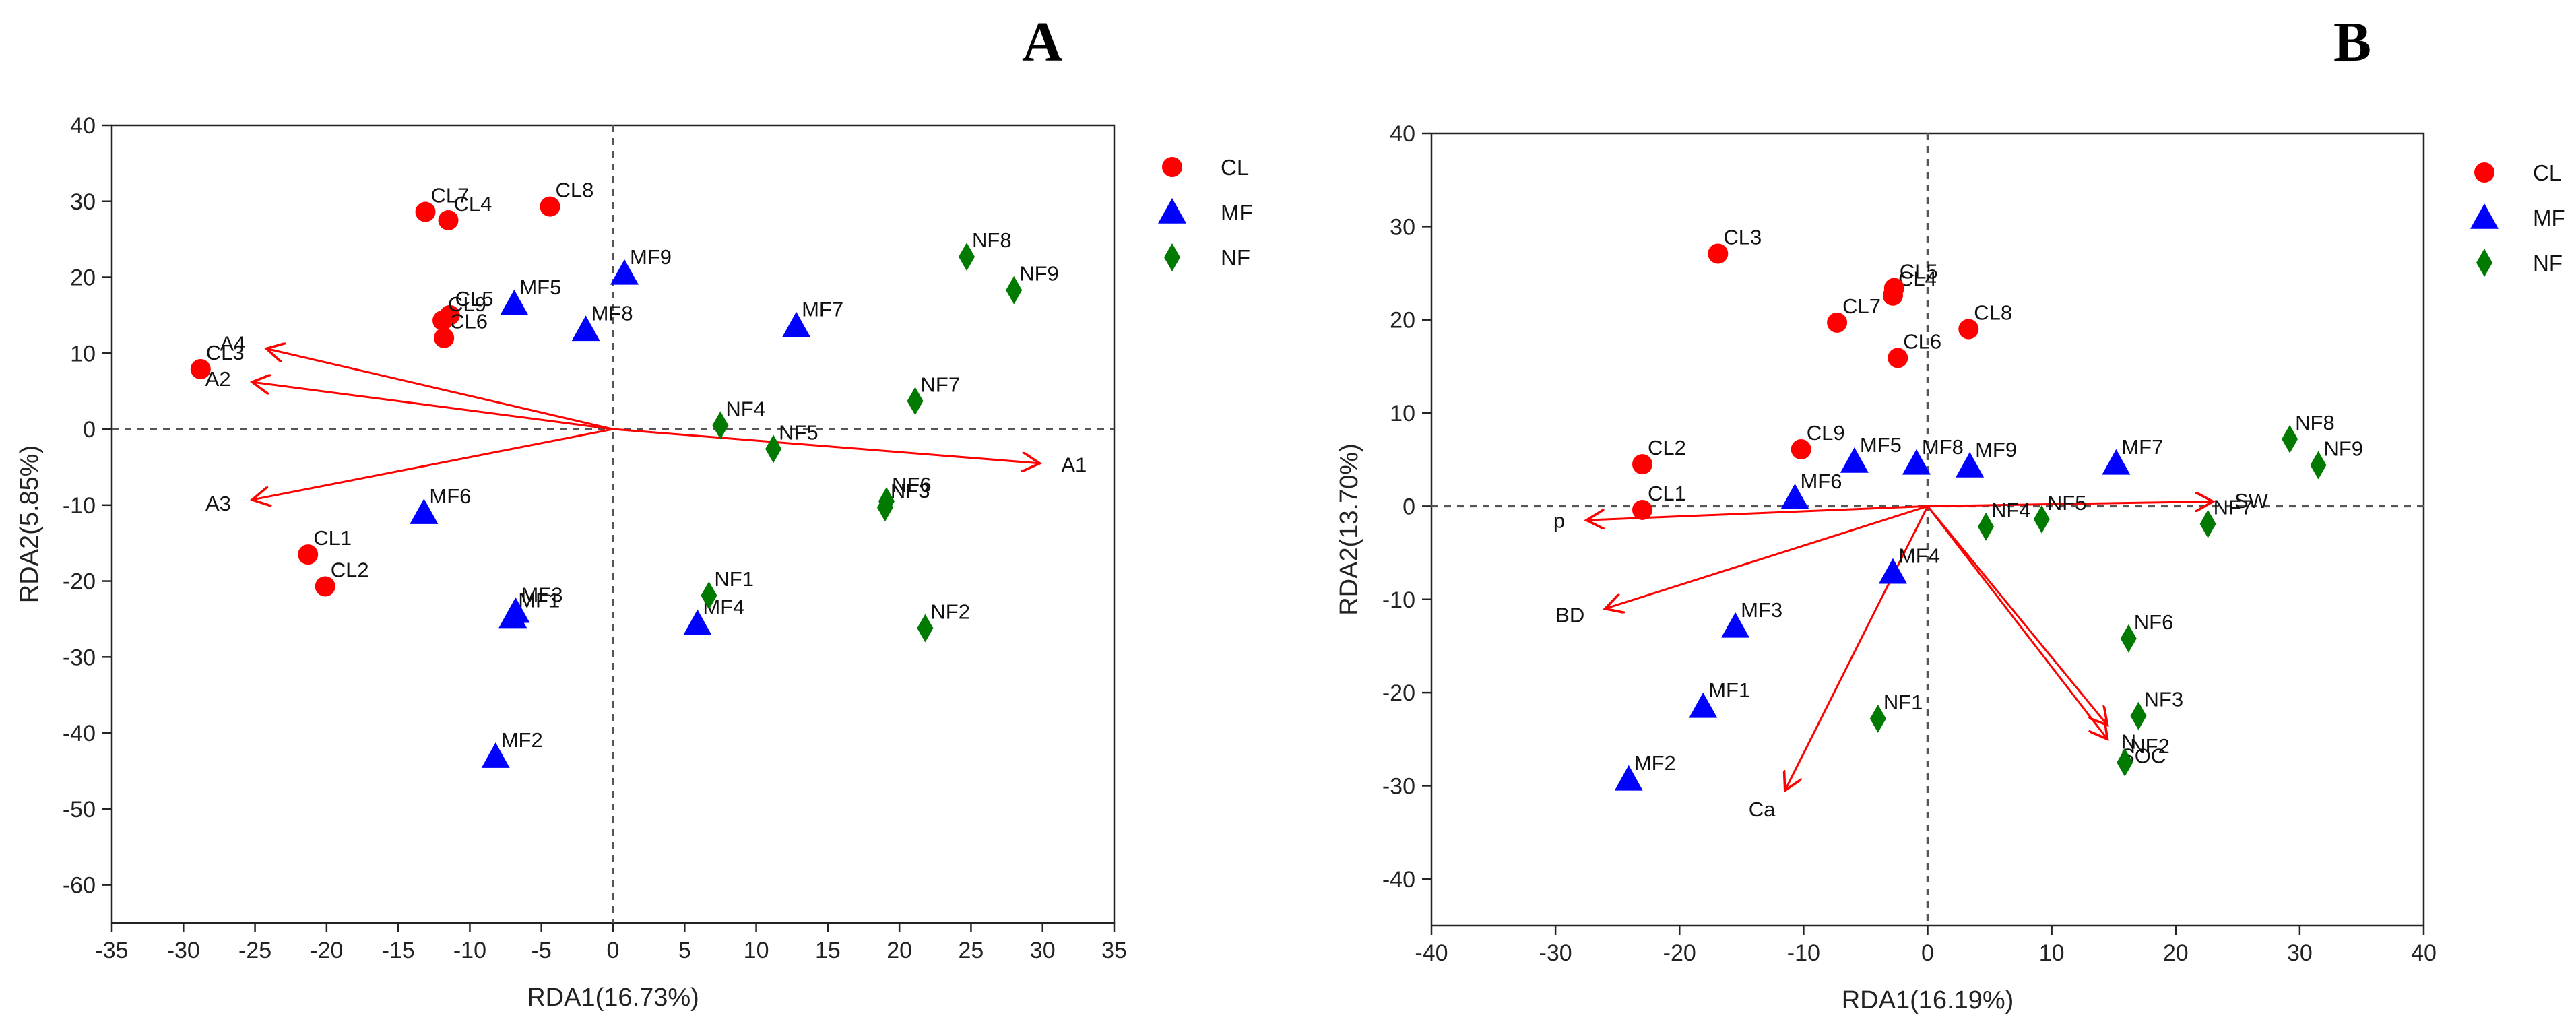 The height and width of the screenshot is (1030, 2576). Describe the element at coordinates (613, 998) in the screenshot. I see `x-axis-title: RDA1(16.73%)` at that location.